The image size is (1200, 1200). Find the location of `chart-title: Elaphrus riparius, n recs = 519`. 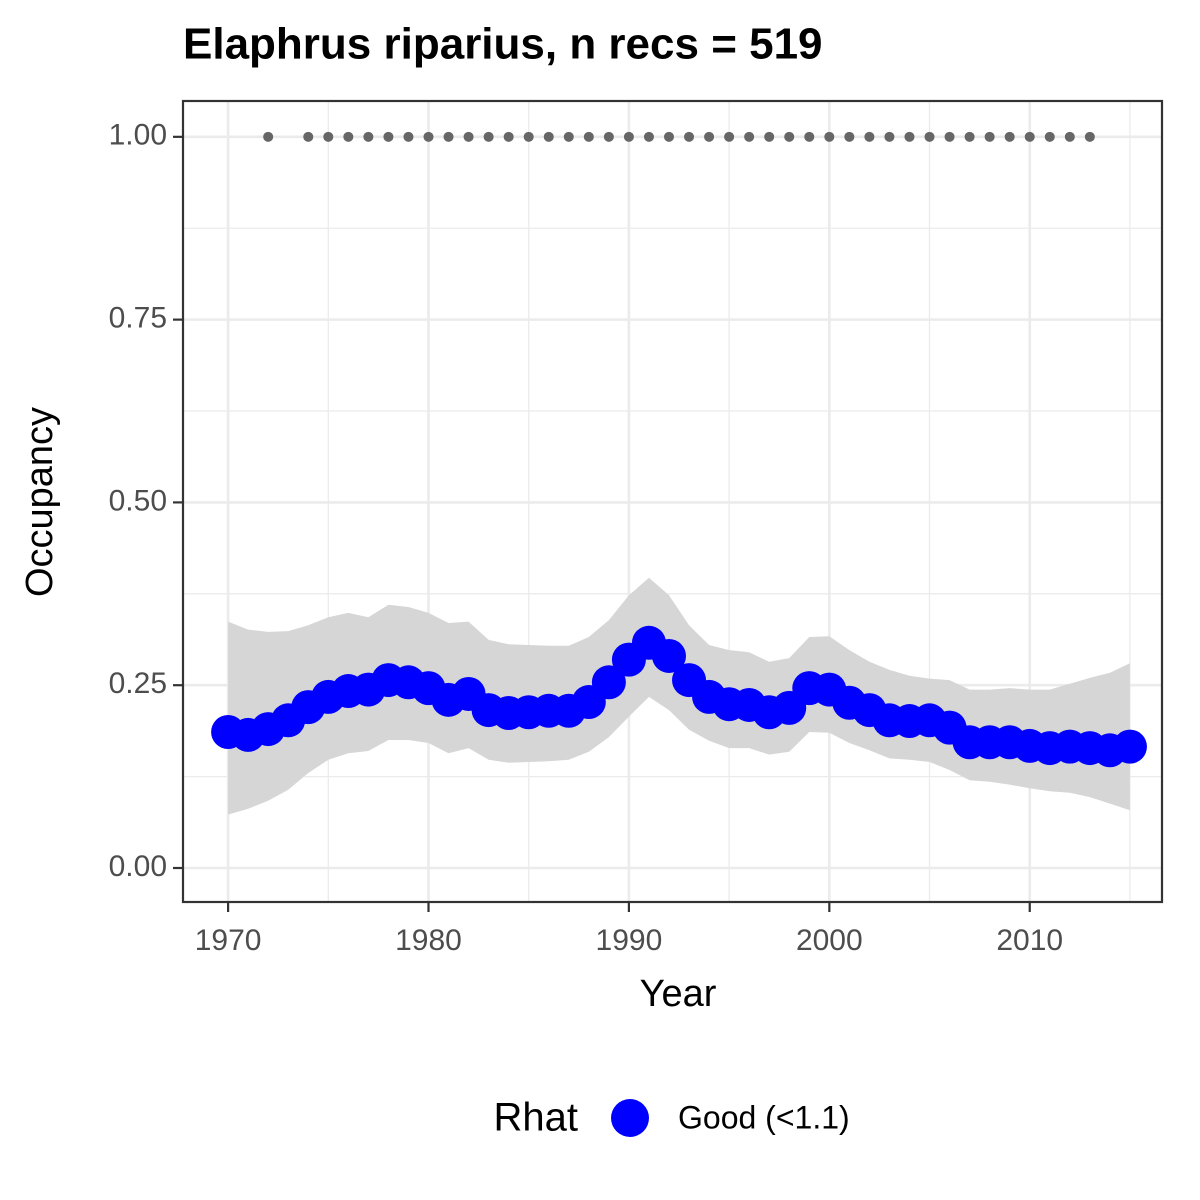

chart-title: Elaphrus riparius, n recs = 519 is located at coordinates (503, 44).